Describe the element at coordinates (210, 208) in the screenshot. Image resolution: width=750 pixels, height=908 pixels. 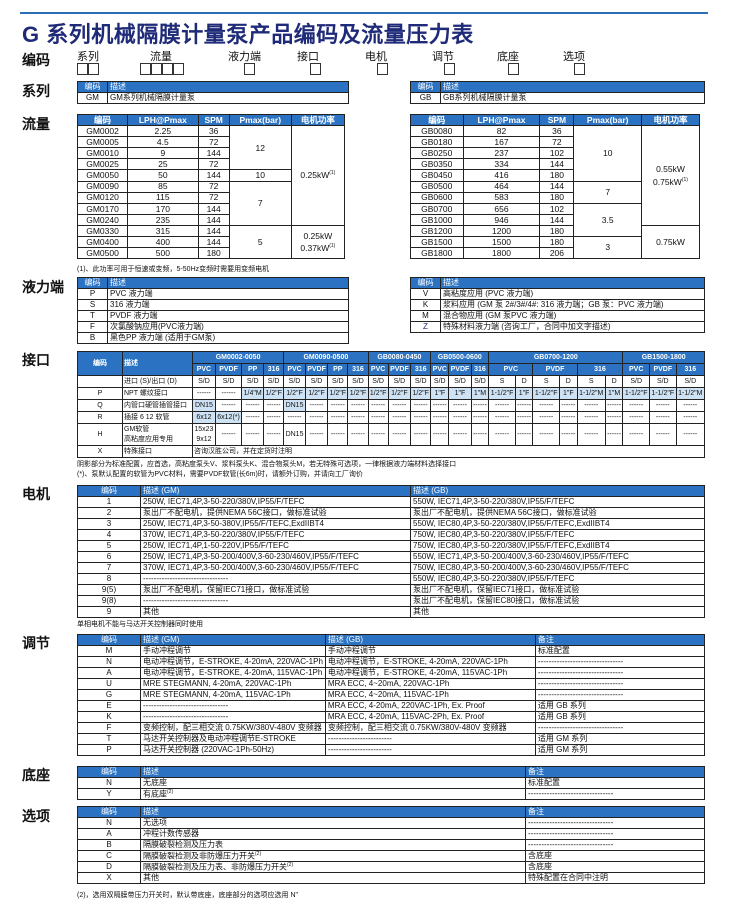
I see `table-row: GM0170 170 144` at that location.